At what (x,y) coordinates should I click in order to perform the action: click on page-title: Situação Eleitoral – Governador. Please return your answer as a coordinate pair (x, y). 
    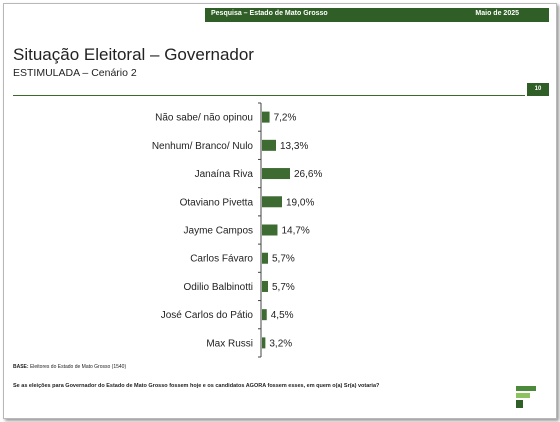
    Looking at the image, I should click on (133, 54).